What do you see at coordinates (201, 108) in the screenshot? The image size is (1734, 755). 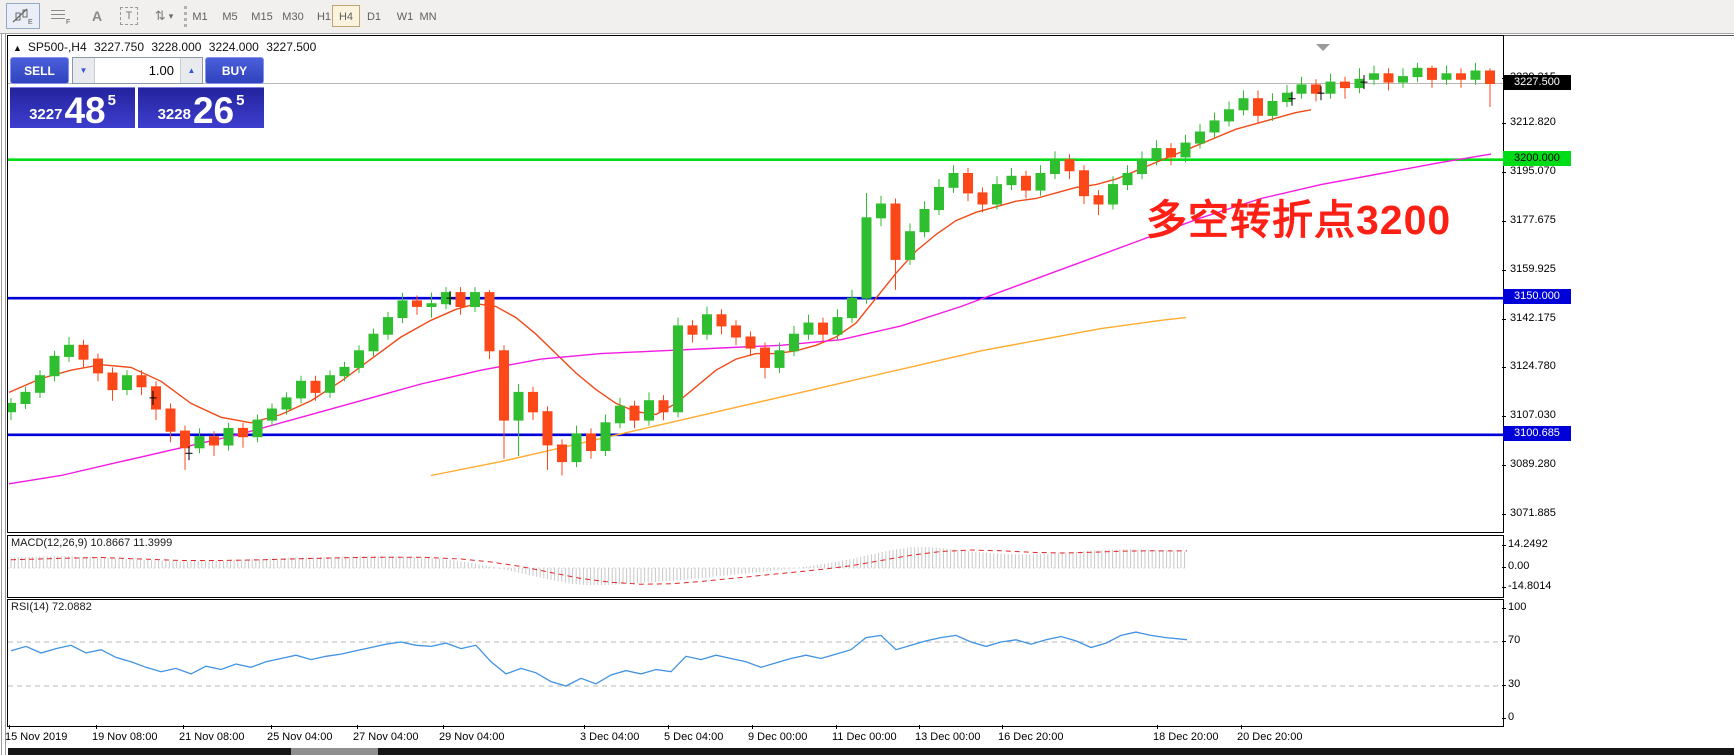 I see `buy-price-tile: 3228 26 5` at bounding box center [201, 108].